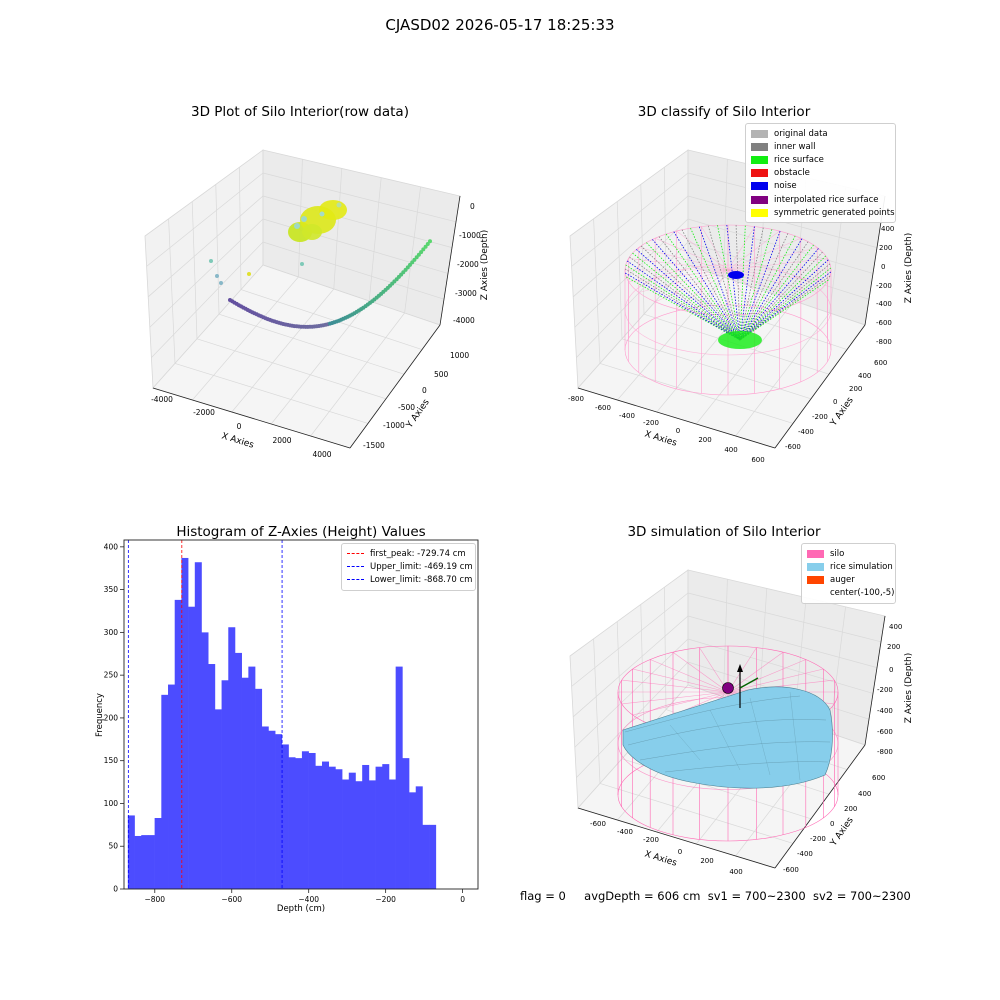 Image resolution: width=1000 pixels, height=1000 pixels. I want to click on raw-ytick: 0, so click(424, 390).